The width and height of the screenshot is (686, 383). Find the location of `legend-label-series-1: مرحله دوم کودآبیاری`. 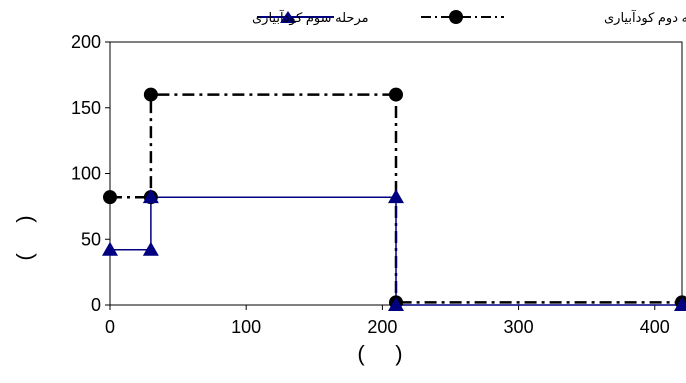

legend-label-series-1: مرحله دوم کودآبیاری is located at coordinates (645, 17).